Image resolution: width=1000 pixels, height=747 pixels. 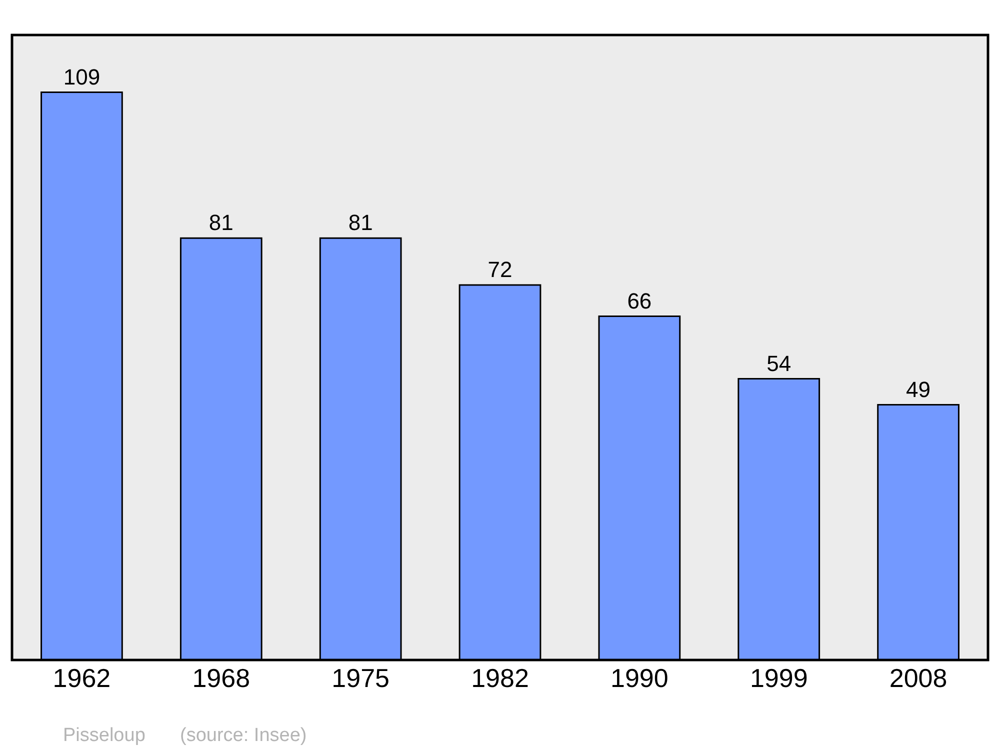 I want to click on data-label: 109, so click(x=81, y=77).